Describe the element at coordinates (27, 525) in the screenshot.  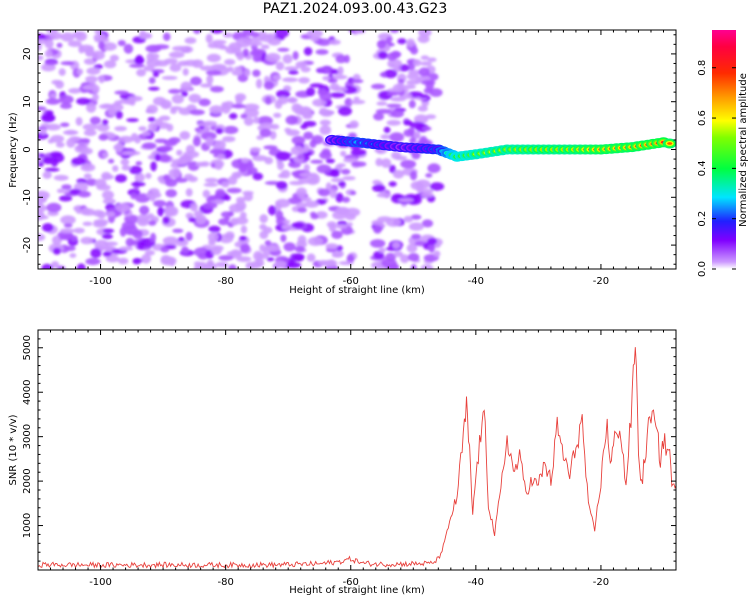
I see `y-tick-label: 1000` at that location.